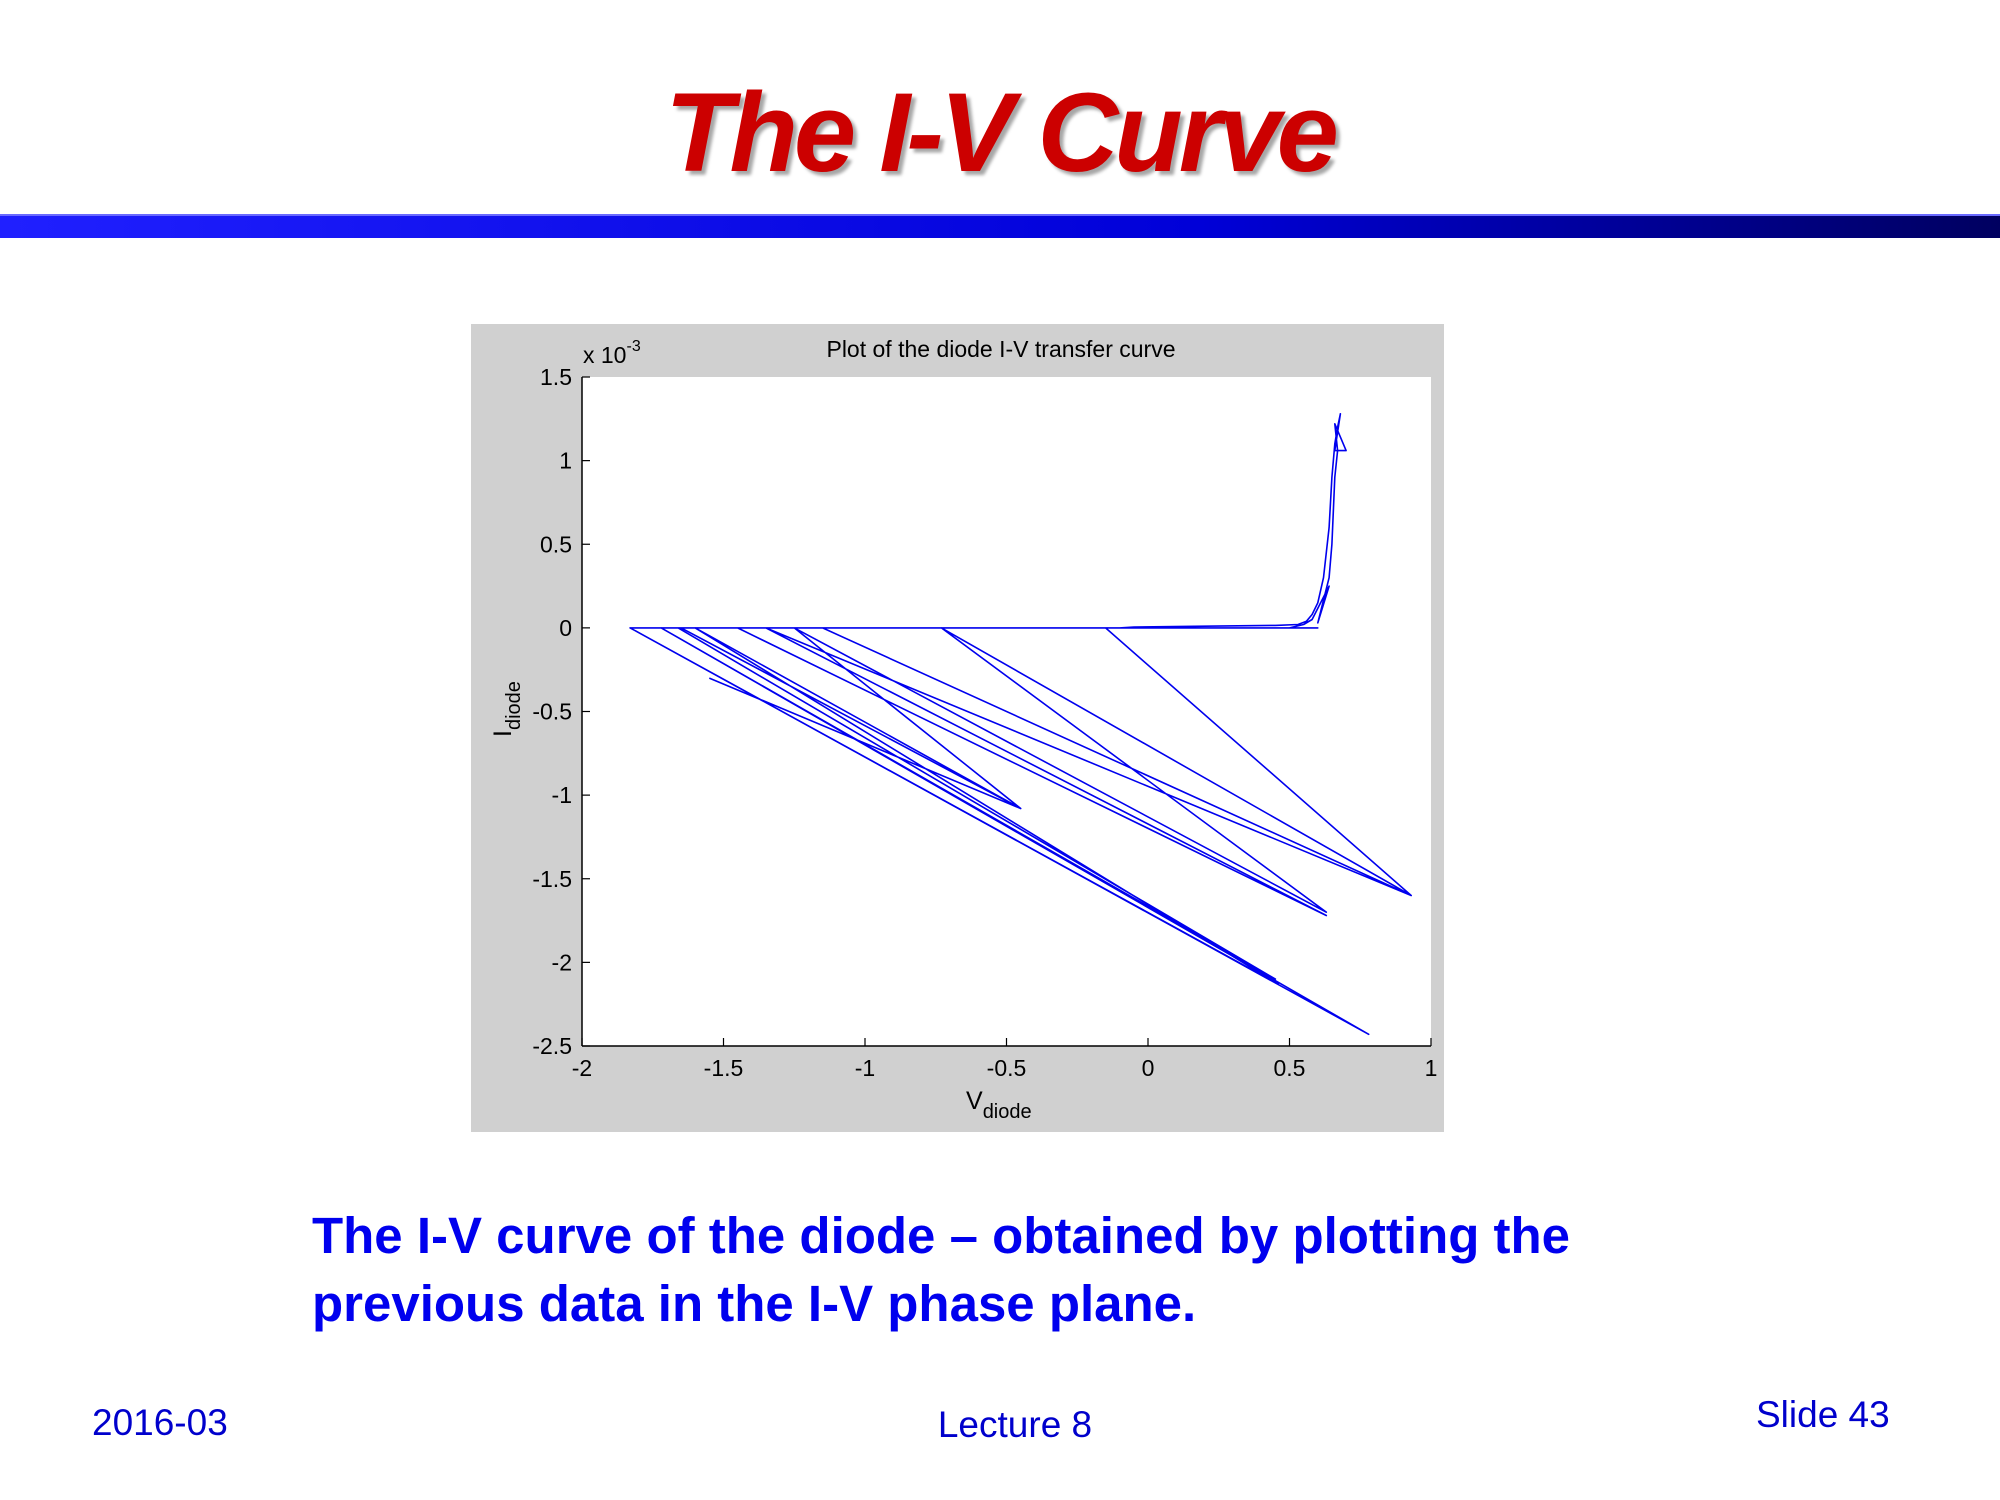 The width and height of the screenshot is (2000, 1500). What do you see at coordinates (556, 544) in the screenshot?
I see `y-tick-label: 0.5` at bounding box center [556, 544].